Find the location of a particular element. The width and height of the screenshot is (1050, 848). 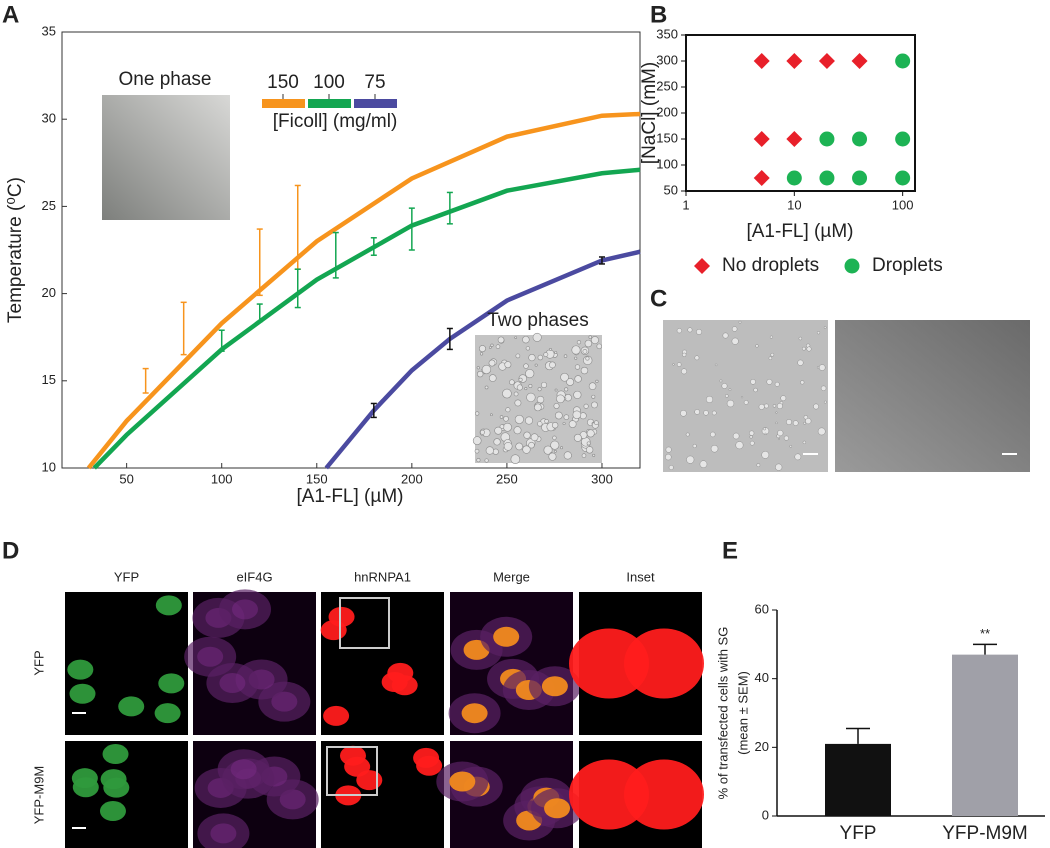

legend-title: [Ficoll] (mg/ml) is located at coordinates (335, 121).